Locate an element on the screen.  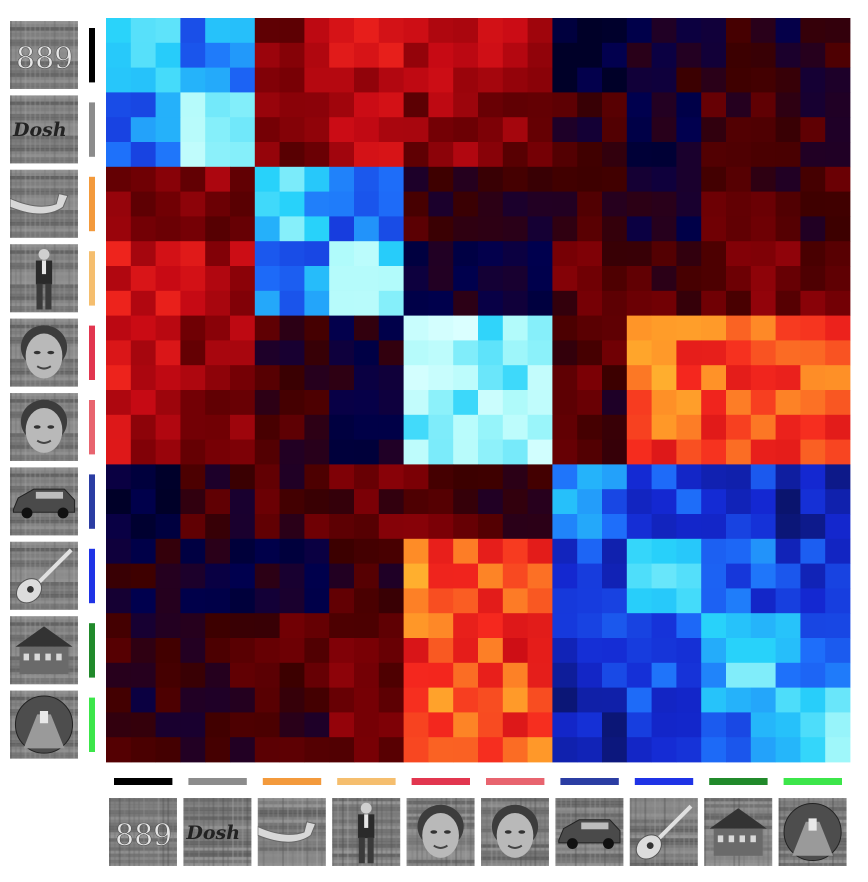
row-color-bar is located at coordinates (92, 501).